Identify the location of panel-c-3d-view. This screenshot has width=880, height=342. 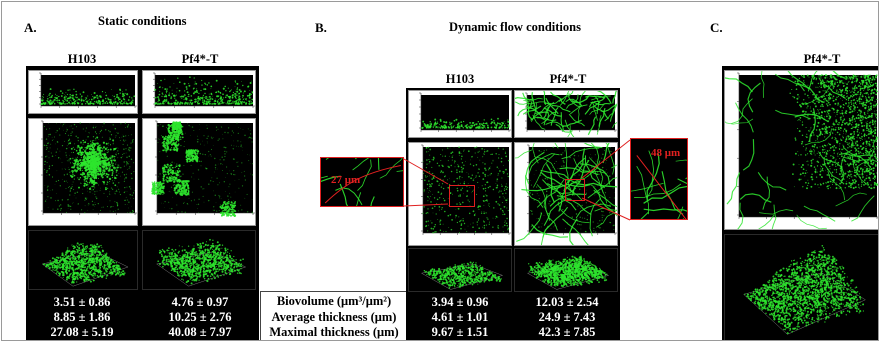
(801, 287).